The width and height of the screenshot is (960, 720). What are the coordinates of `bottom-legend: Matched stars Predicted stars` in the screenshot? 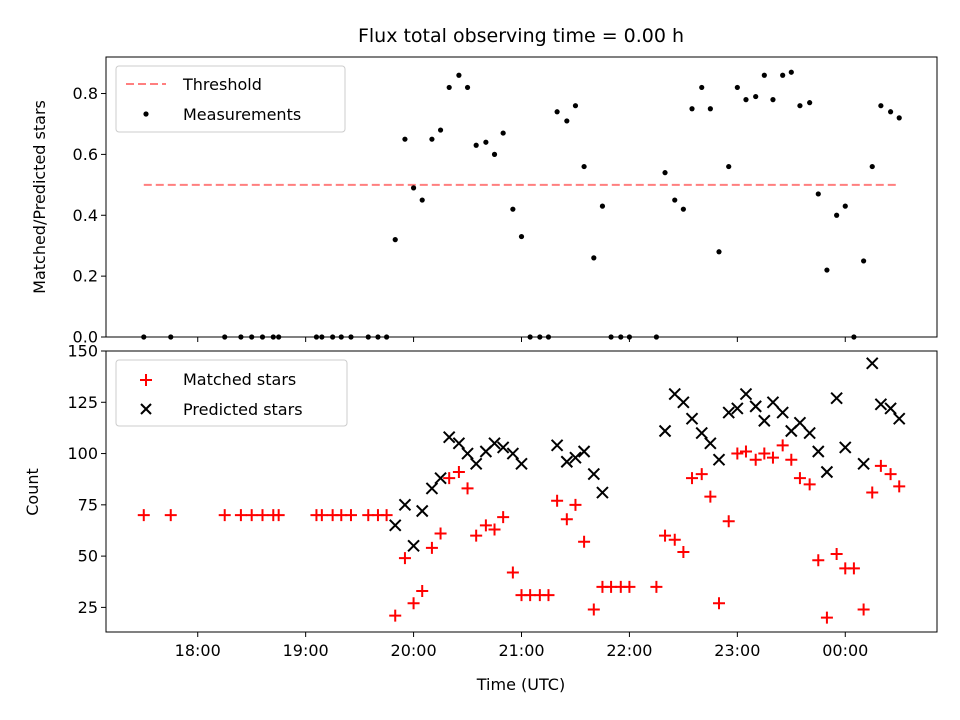 It's located at (231, 393).